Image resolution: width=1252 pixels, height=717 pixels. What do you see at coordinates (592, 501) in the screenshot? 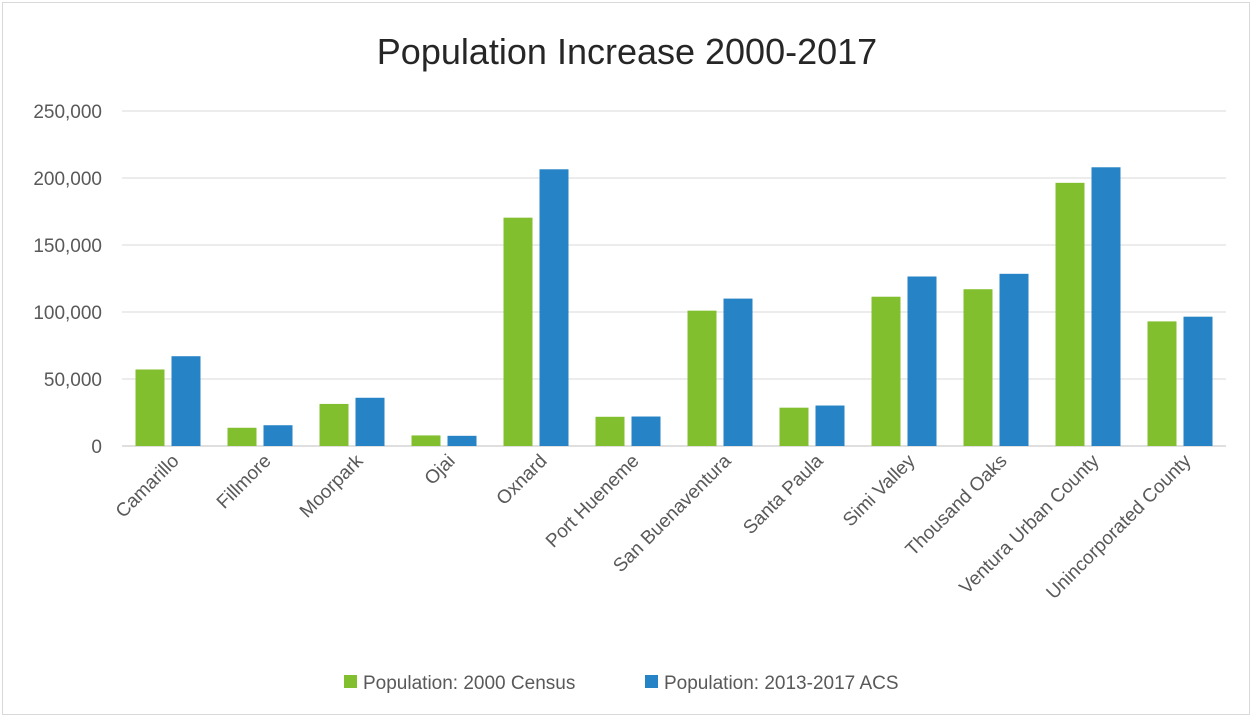
I see `x-tick-label: Port Hueneme` at bounding box center [592, 501].